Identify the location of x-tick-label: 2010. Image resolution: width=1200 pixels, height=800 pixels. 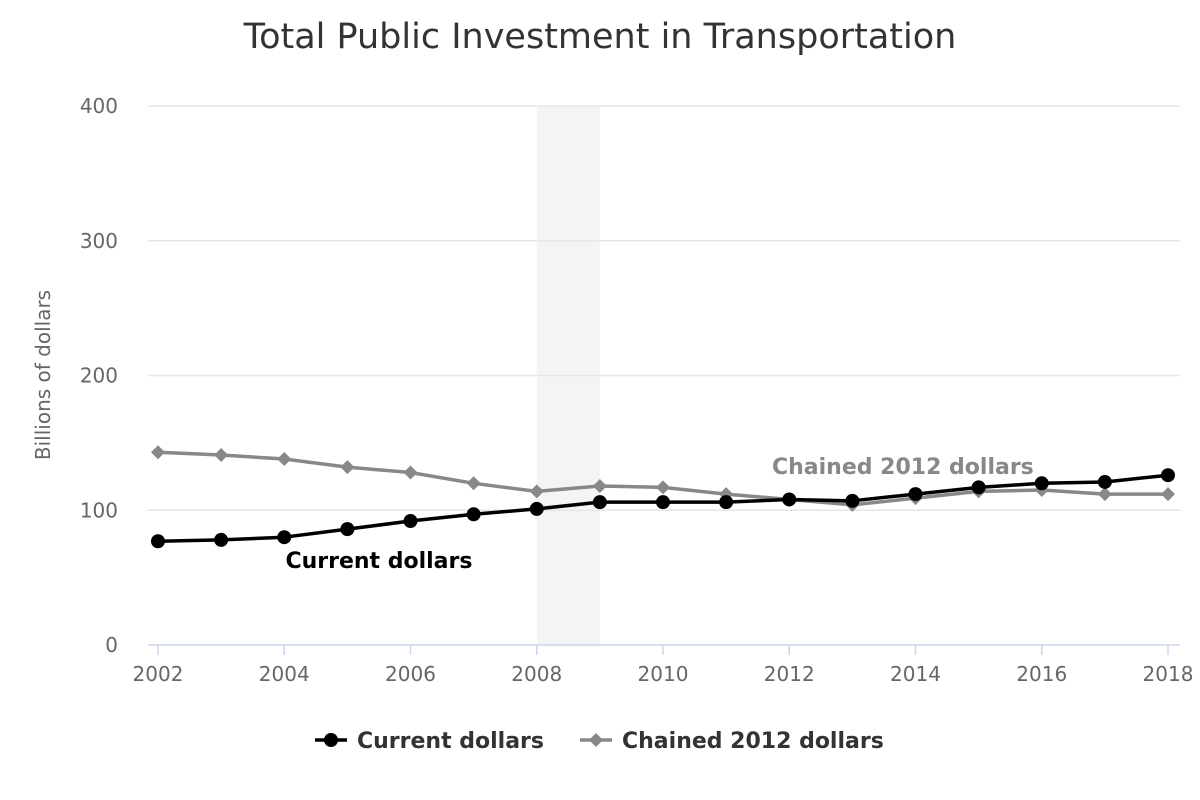
(663, 674).